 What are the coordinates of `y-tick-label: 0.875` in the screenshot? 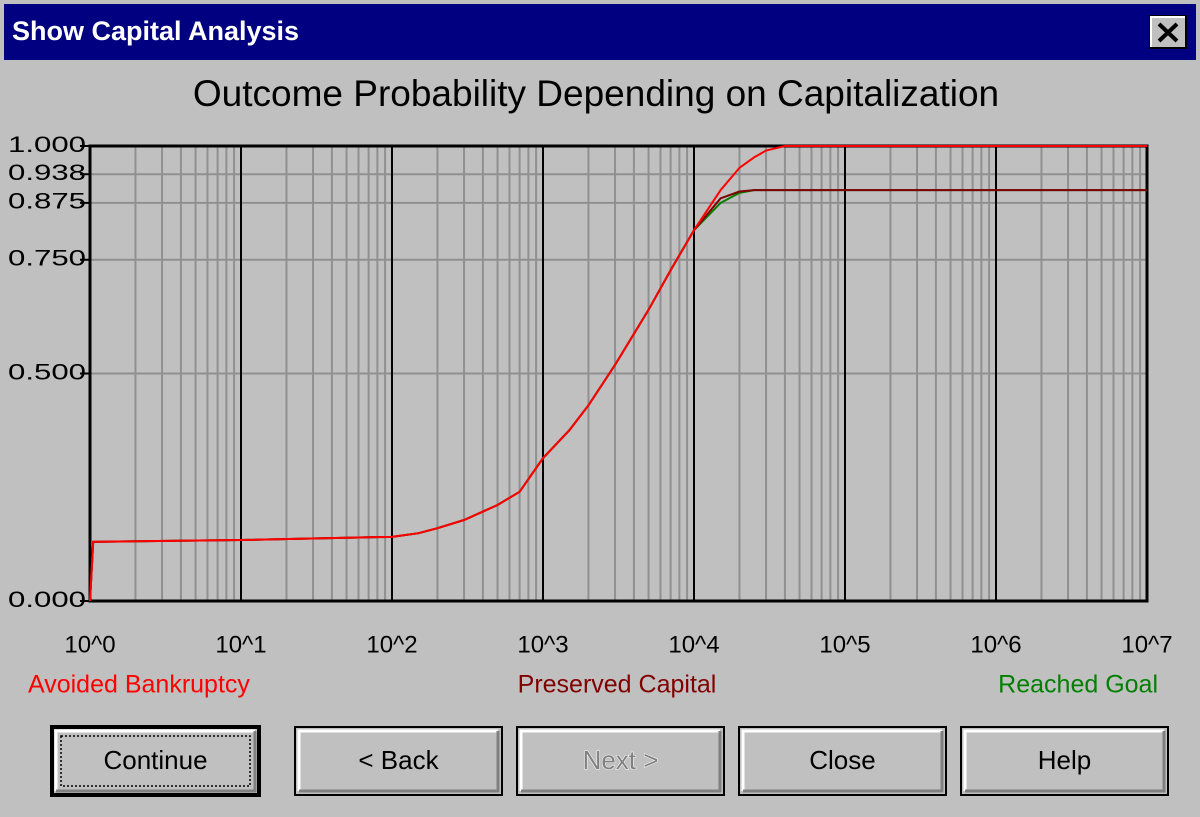 It's located at (47, 201).